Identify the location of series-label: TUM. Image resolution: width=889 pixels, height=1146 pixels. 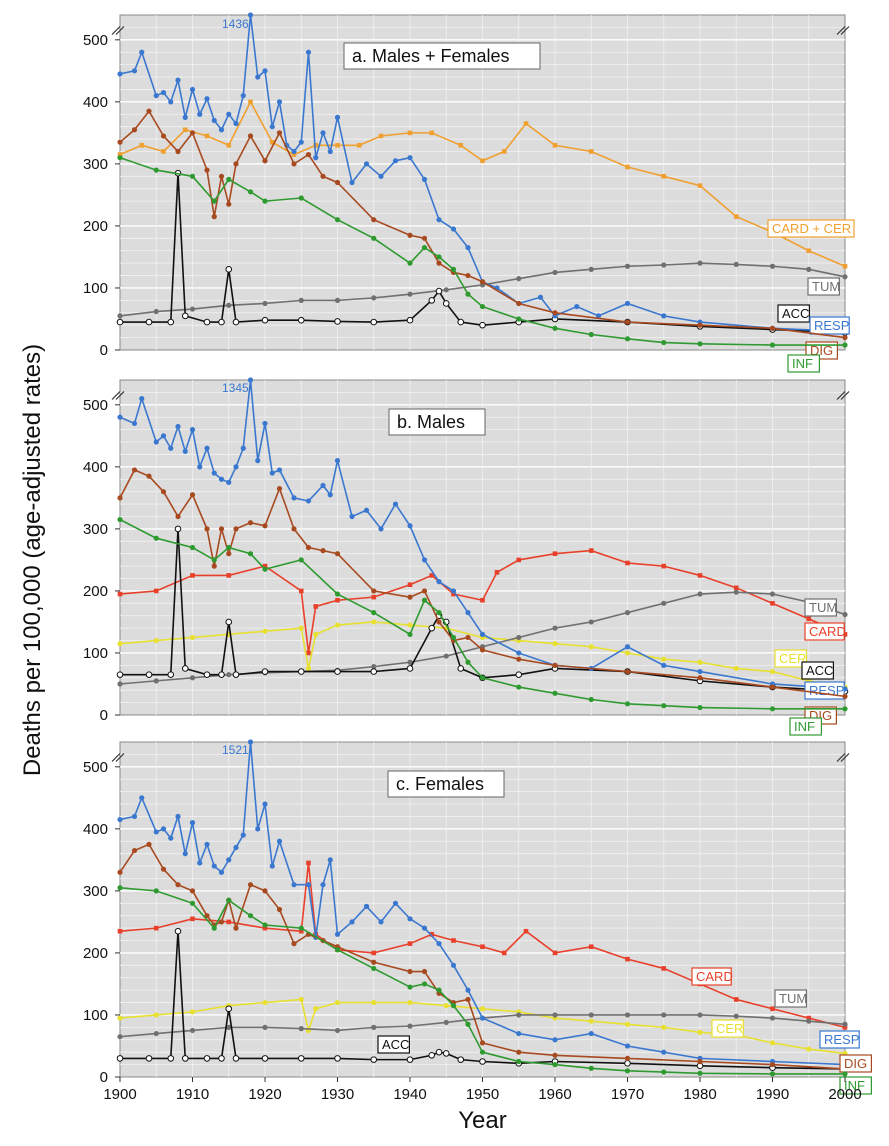
(793, 998).